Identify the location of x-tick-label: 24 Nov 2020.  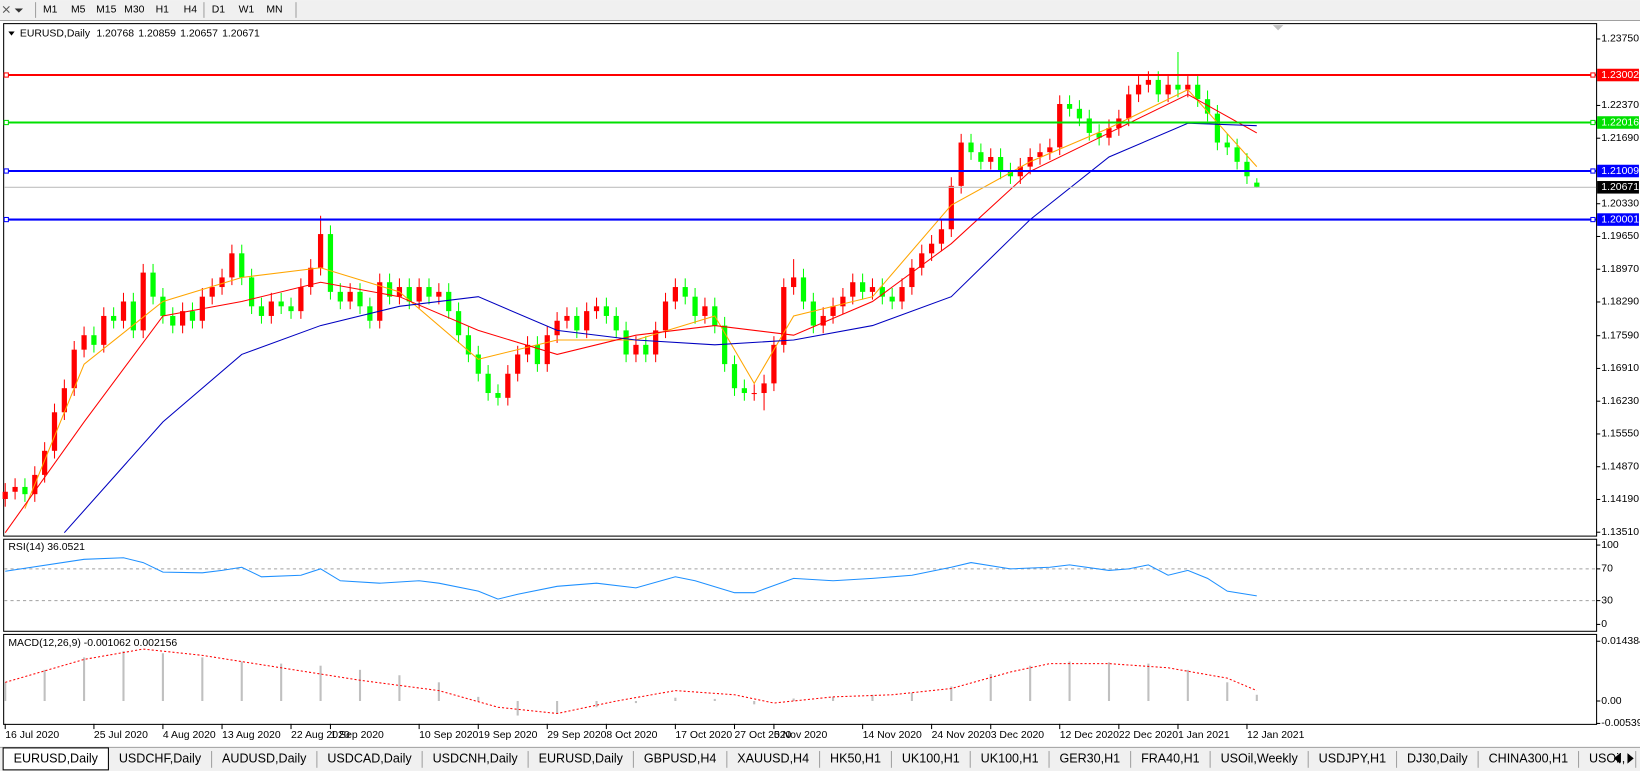
(961, 735).